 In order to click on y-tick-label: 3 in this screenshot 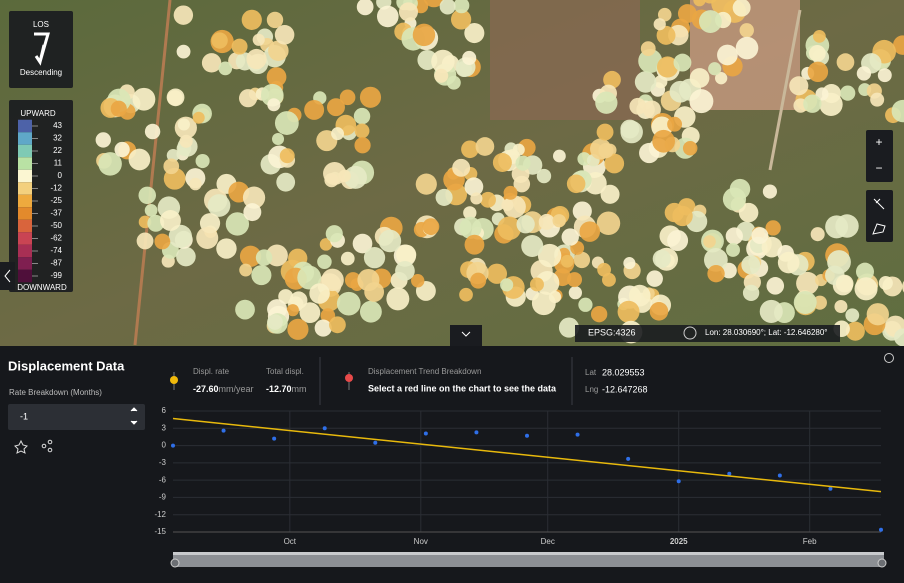, I will do `click(164, 427)`.